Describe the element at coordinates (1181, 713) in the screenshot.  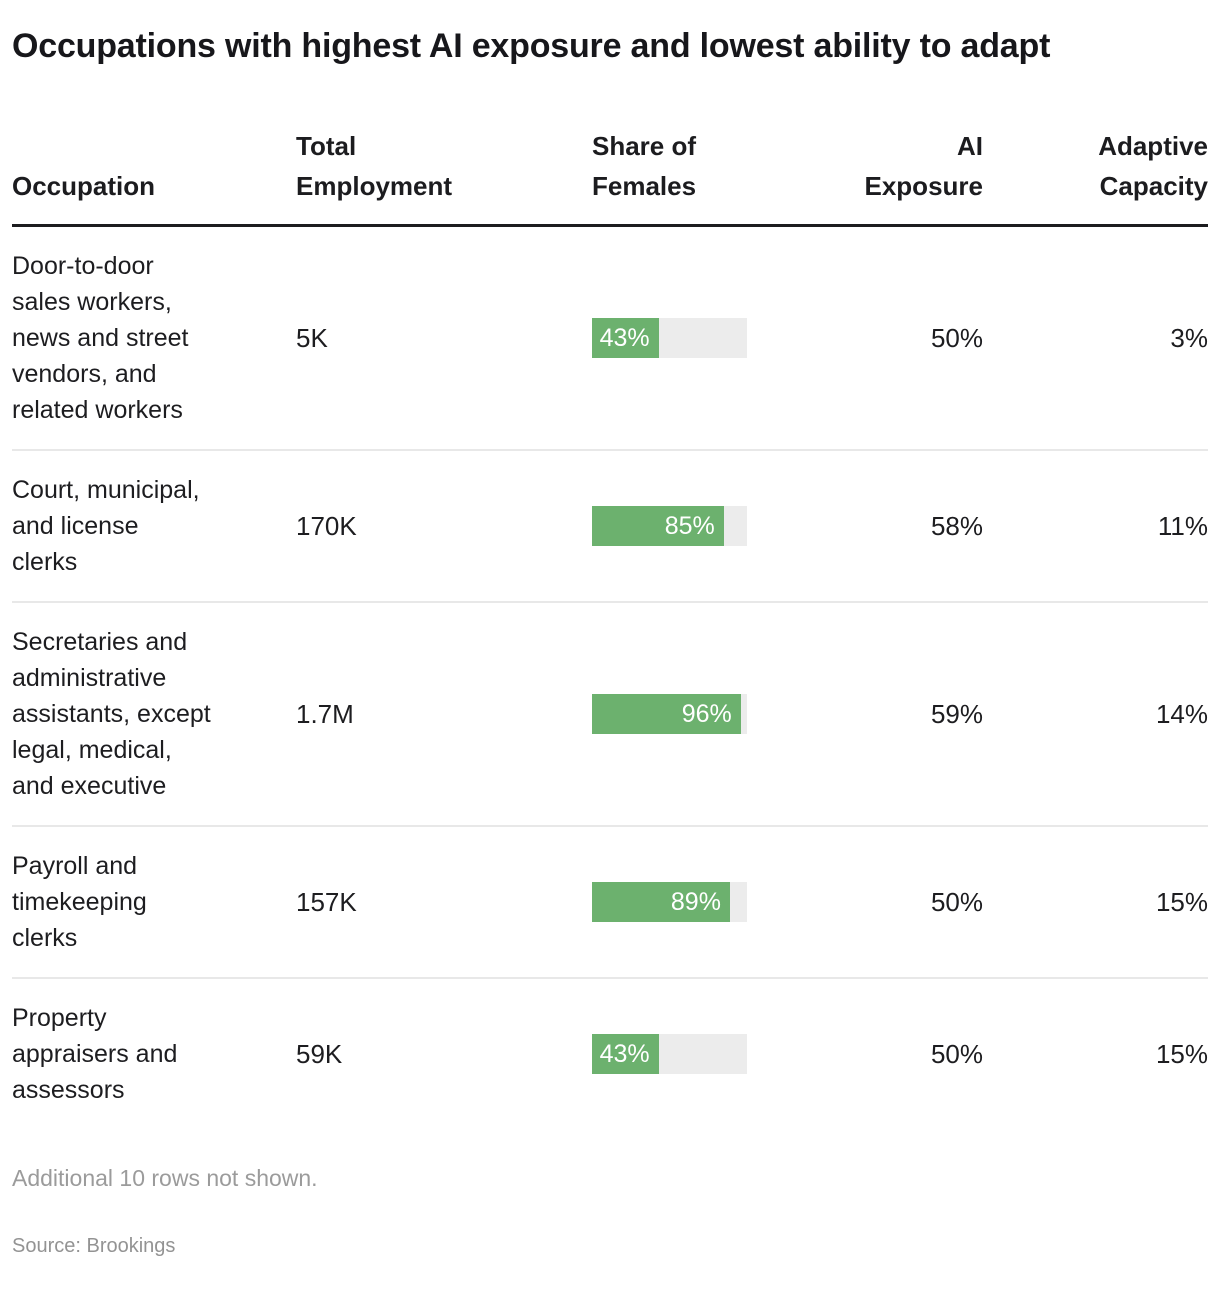
I see `adaptive-capacity-cell: 14%` at that location.